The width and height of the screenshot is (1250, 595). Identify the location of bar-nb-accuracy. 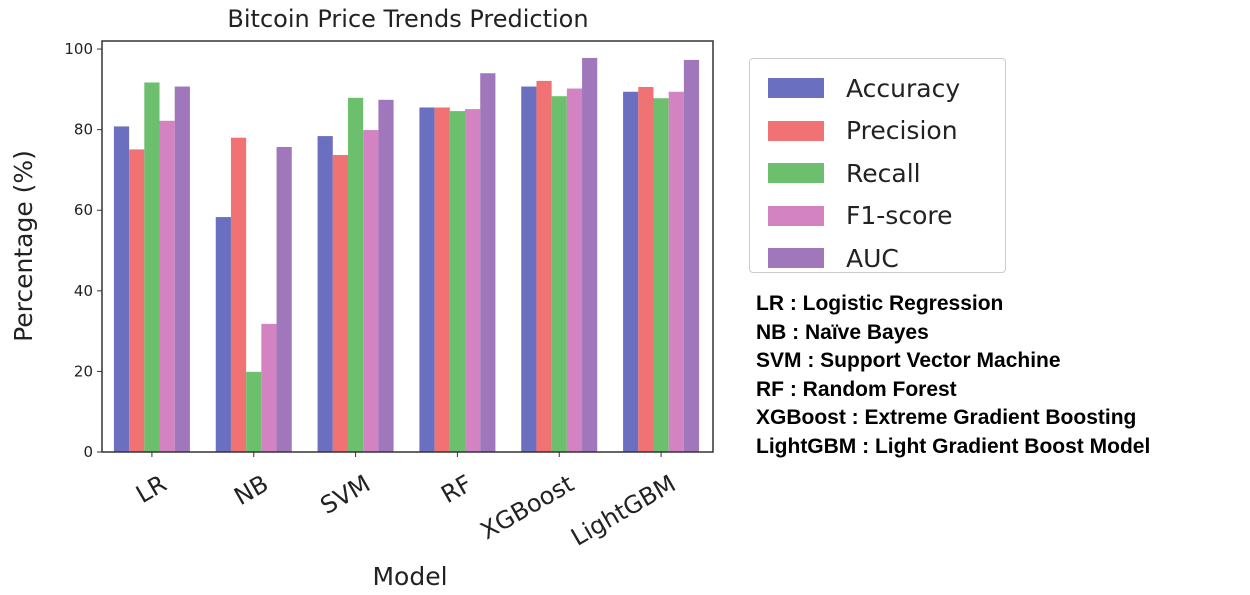
(223, 334).